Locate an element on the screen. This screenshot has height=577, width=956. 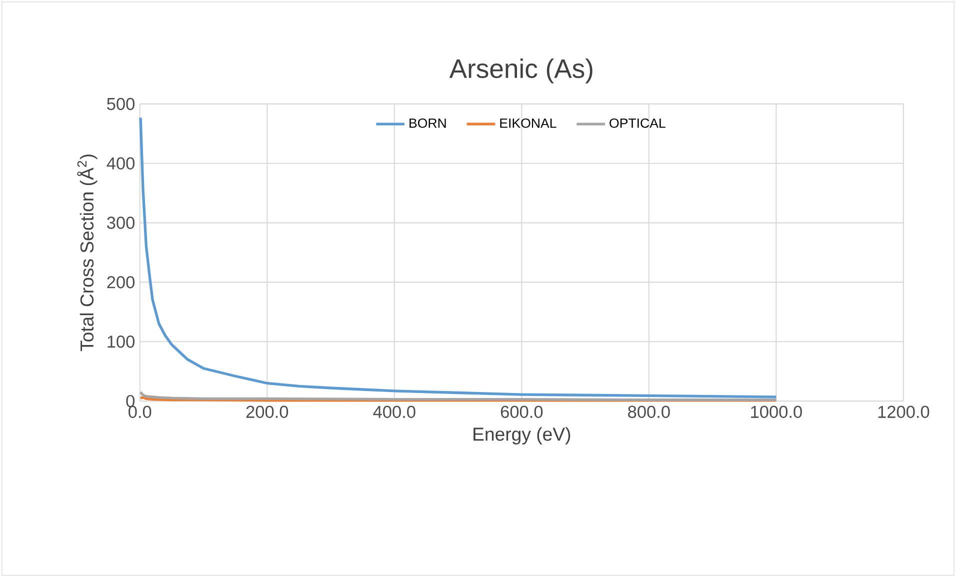
x-tick-label: 0.0 is located at coordinates (140, 412).